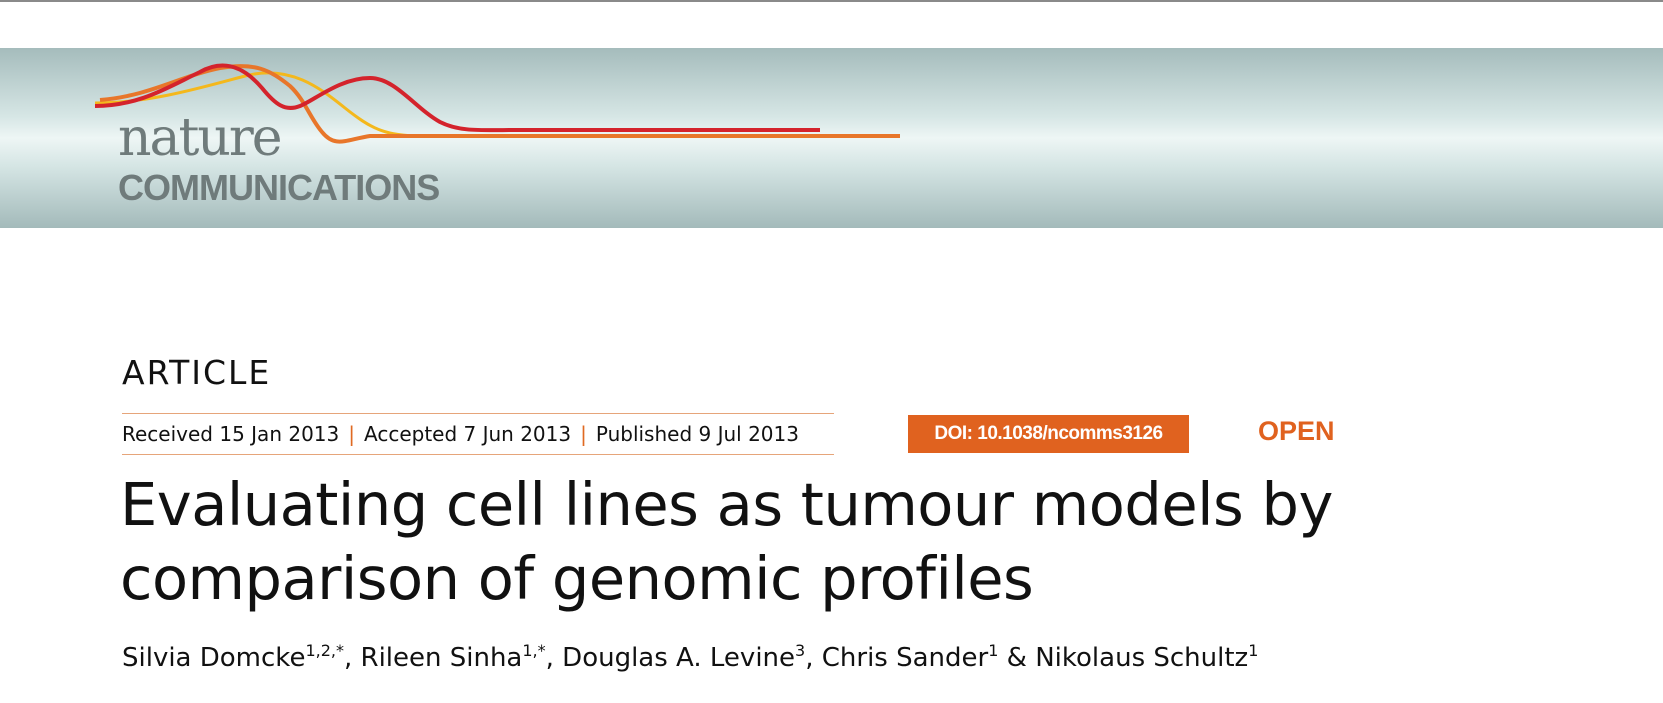  Describe the element at coordinates (441, 658) in the screenshot. I see `author-name: Rileen Sinha` at that location.